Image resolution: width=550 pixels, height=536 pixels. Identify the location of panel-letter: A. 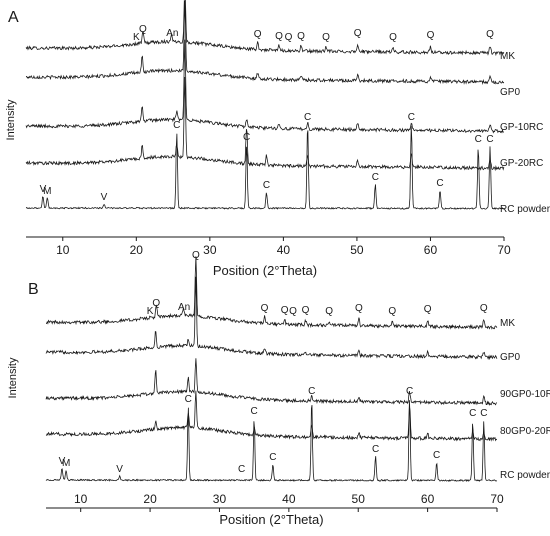
(13, 17).